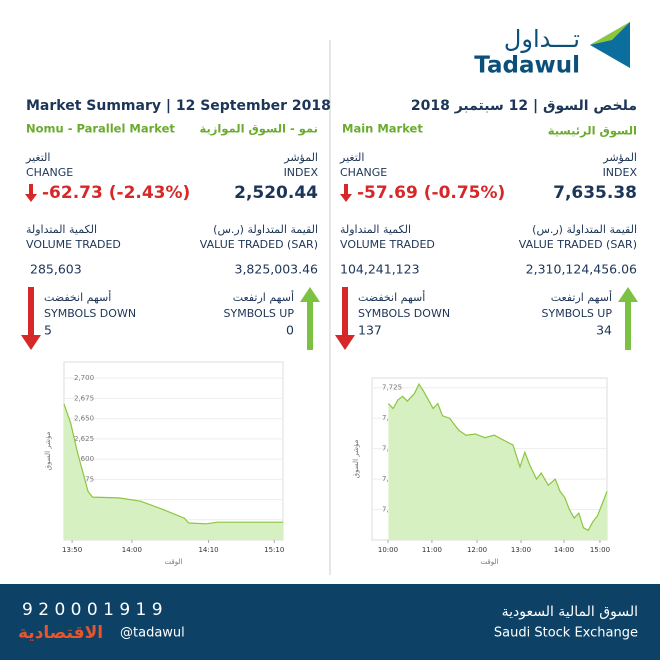 This screenshot has height=660, width=660. Describe the element at coordinates (100, 129) in the screenshot. I see `market-en: Nomu - Parallel Market` at that location.